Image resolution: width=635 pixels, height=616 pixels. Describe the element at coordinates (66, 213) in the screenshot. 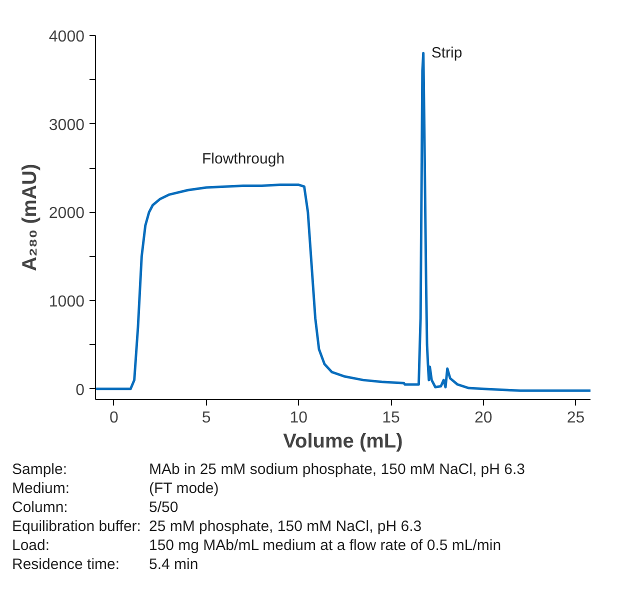

I see `y-tick-label: 2000` at that location.